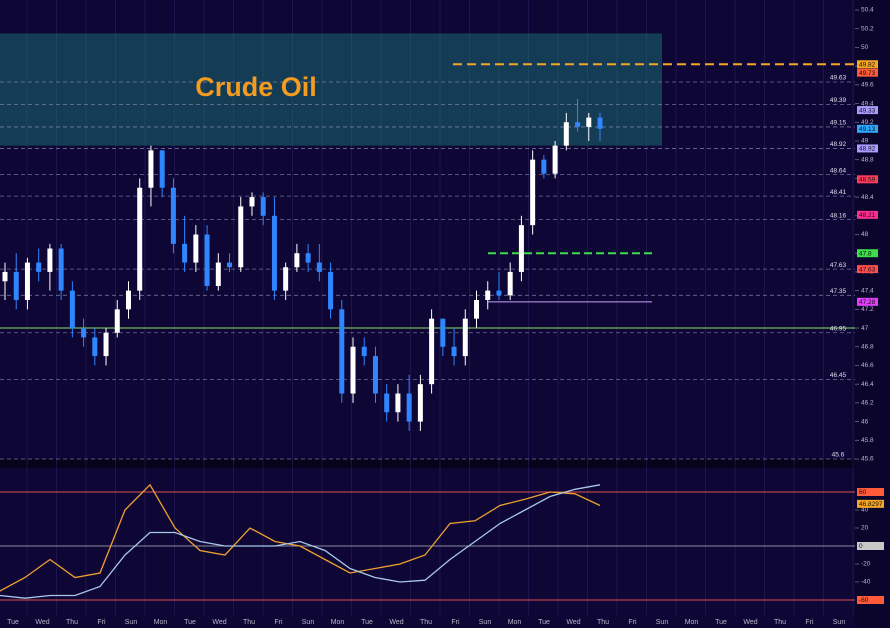 The width and height of the screenshot is (890, 628). I want to click on price-tag-label: 48.21, so click(867, 215).